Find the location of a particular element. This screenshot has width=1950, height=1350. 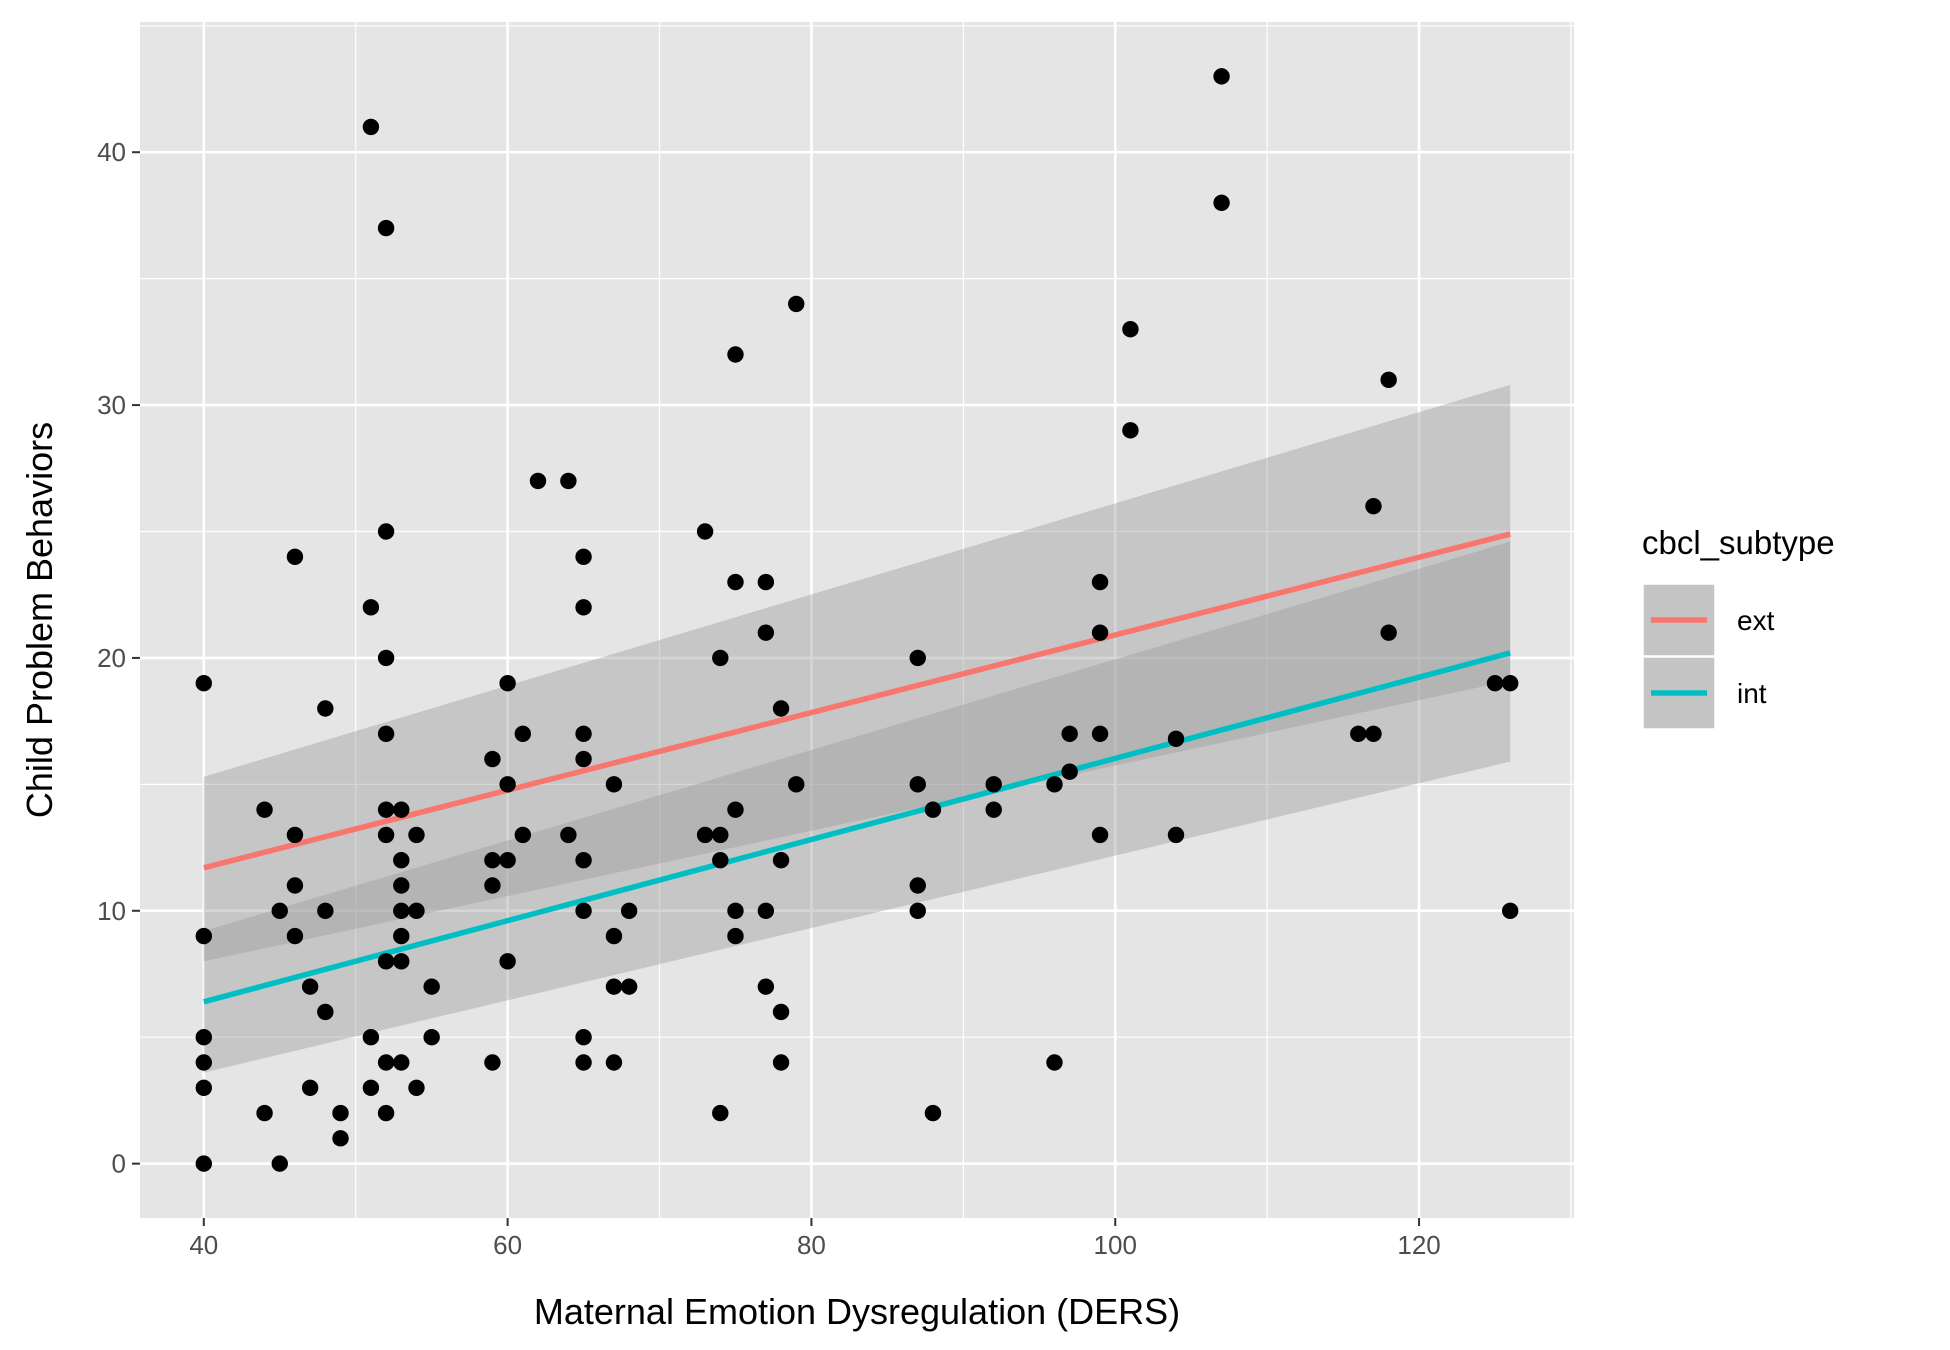

legend-label-ext: ext is located at coordinates (1756, 620).